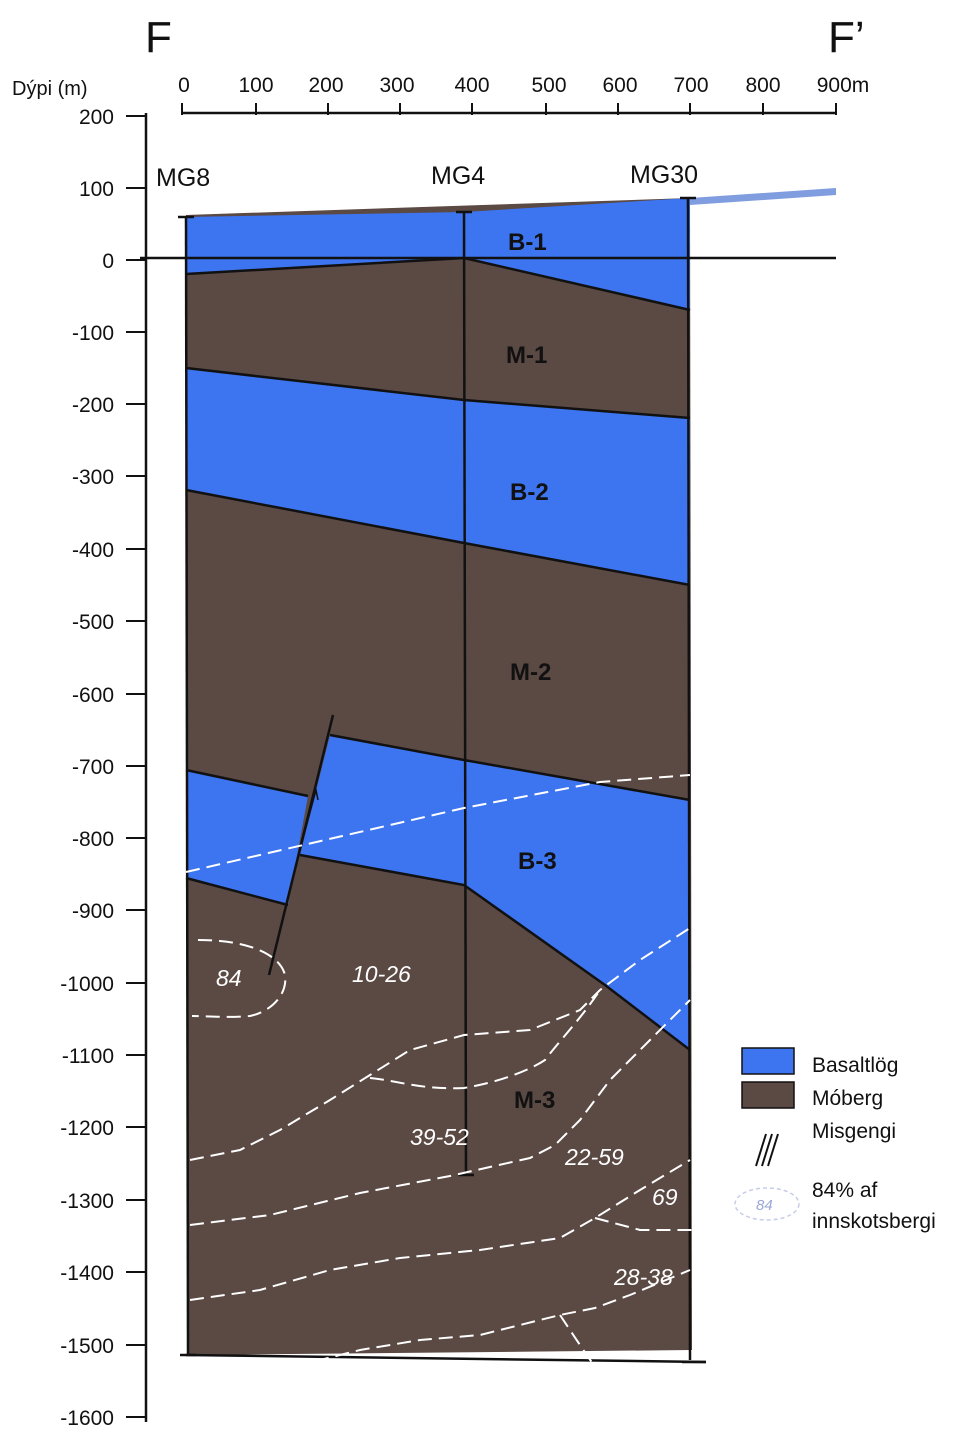 The width and height of the screenshot is (974, 1434). What do you see at coordinates (438, 254) in the screenshot?
I see `basalt-layer-b1` at bounding box center [438, 254].